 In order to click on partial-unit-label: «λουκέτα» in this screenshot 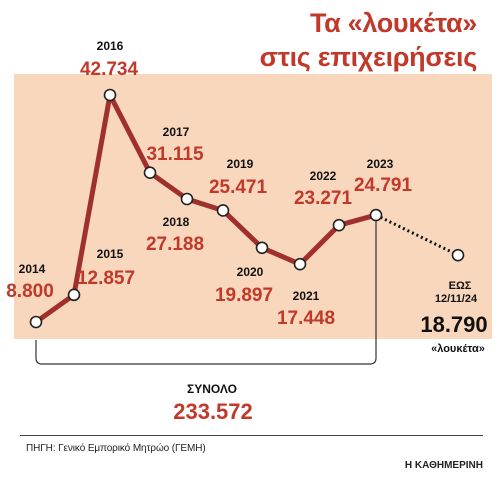, I will do `click(458, 349)`.